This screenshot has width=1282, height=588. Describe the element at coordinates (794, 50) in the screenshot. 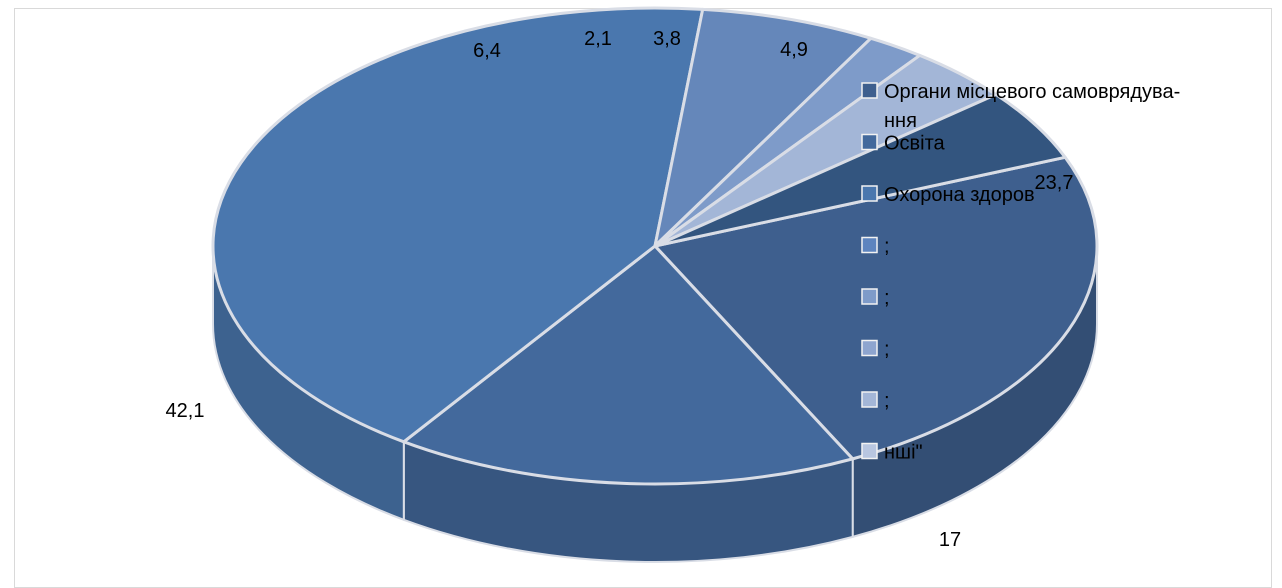

I see `data-label: 4,9` at that location.